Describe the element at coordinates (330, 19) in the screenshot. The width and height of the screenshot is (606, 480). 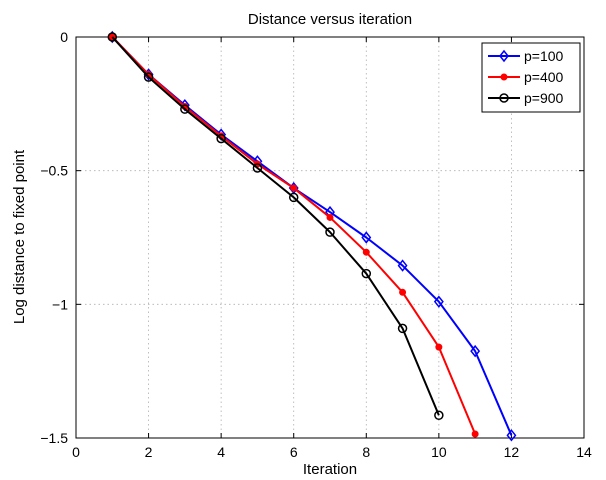
I see `chart-title: Distance versus iteration` at that location.